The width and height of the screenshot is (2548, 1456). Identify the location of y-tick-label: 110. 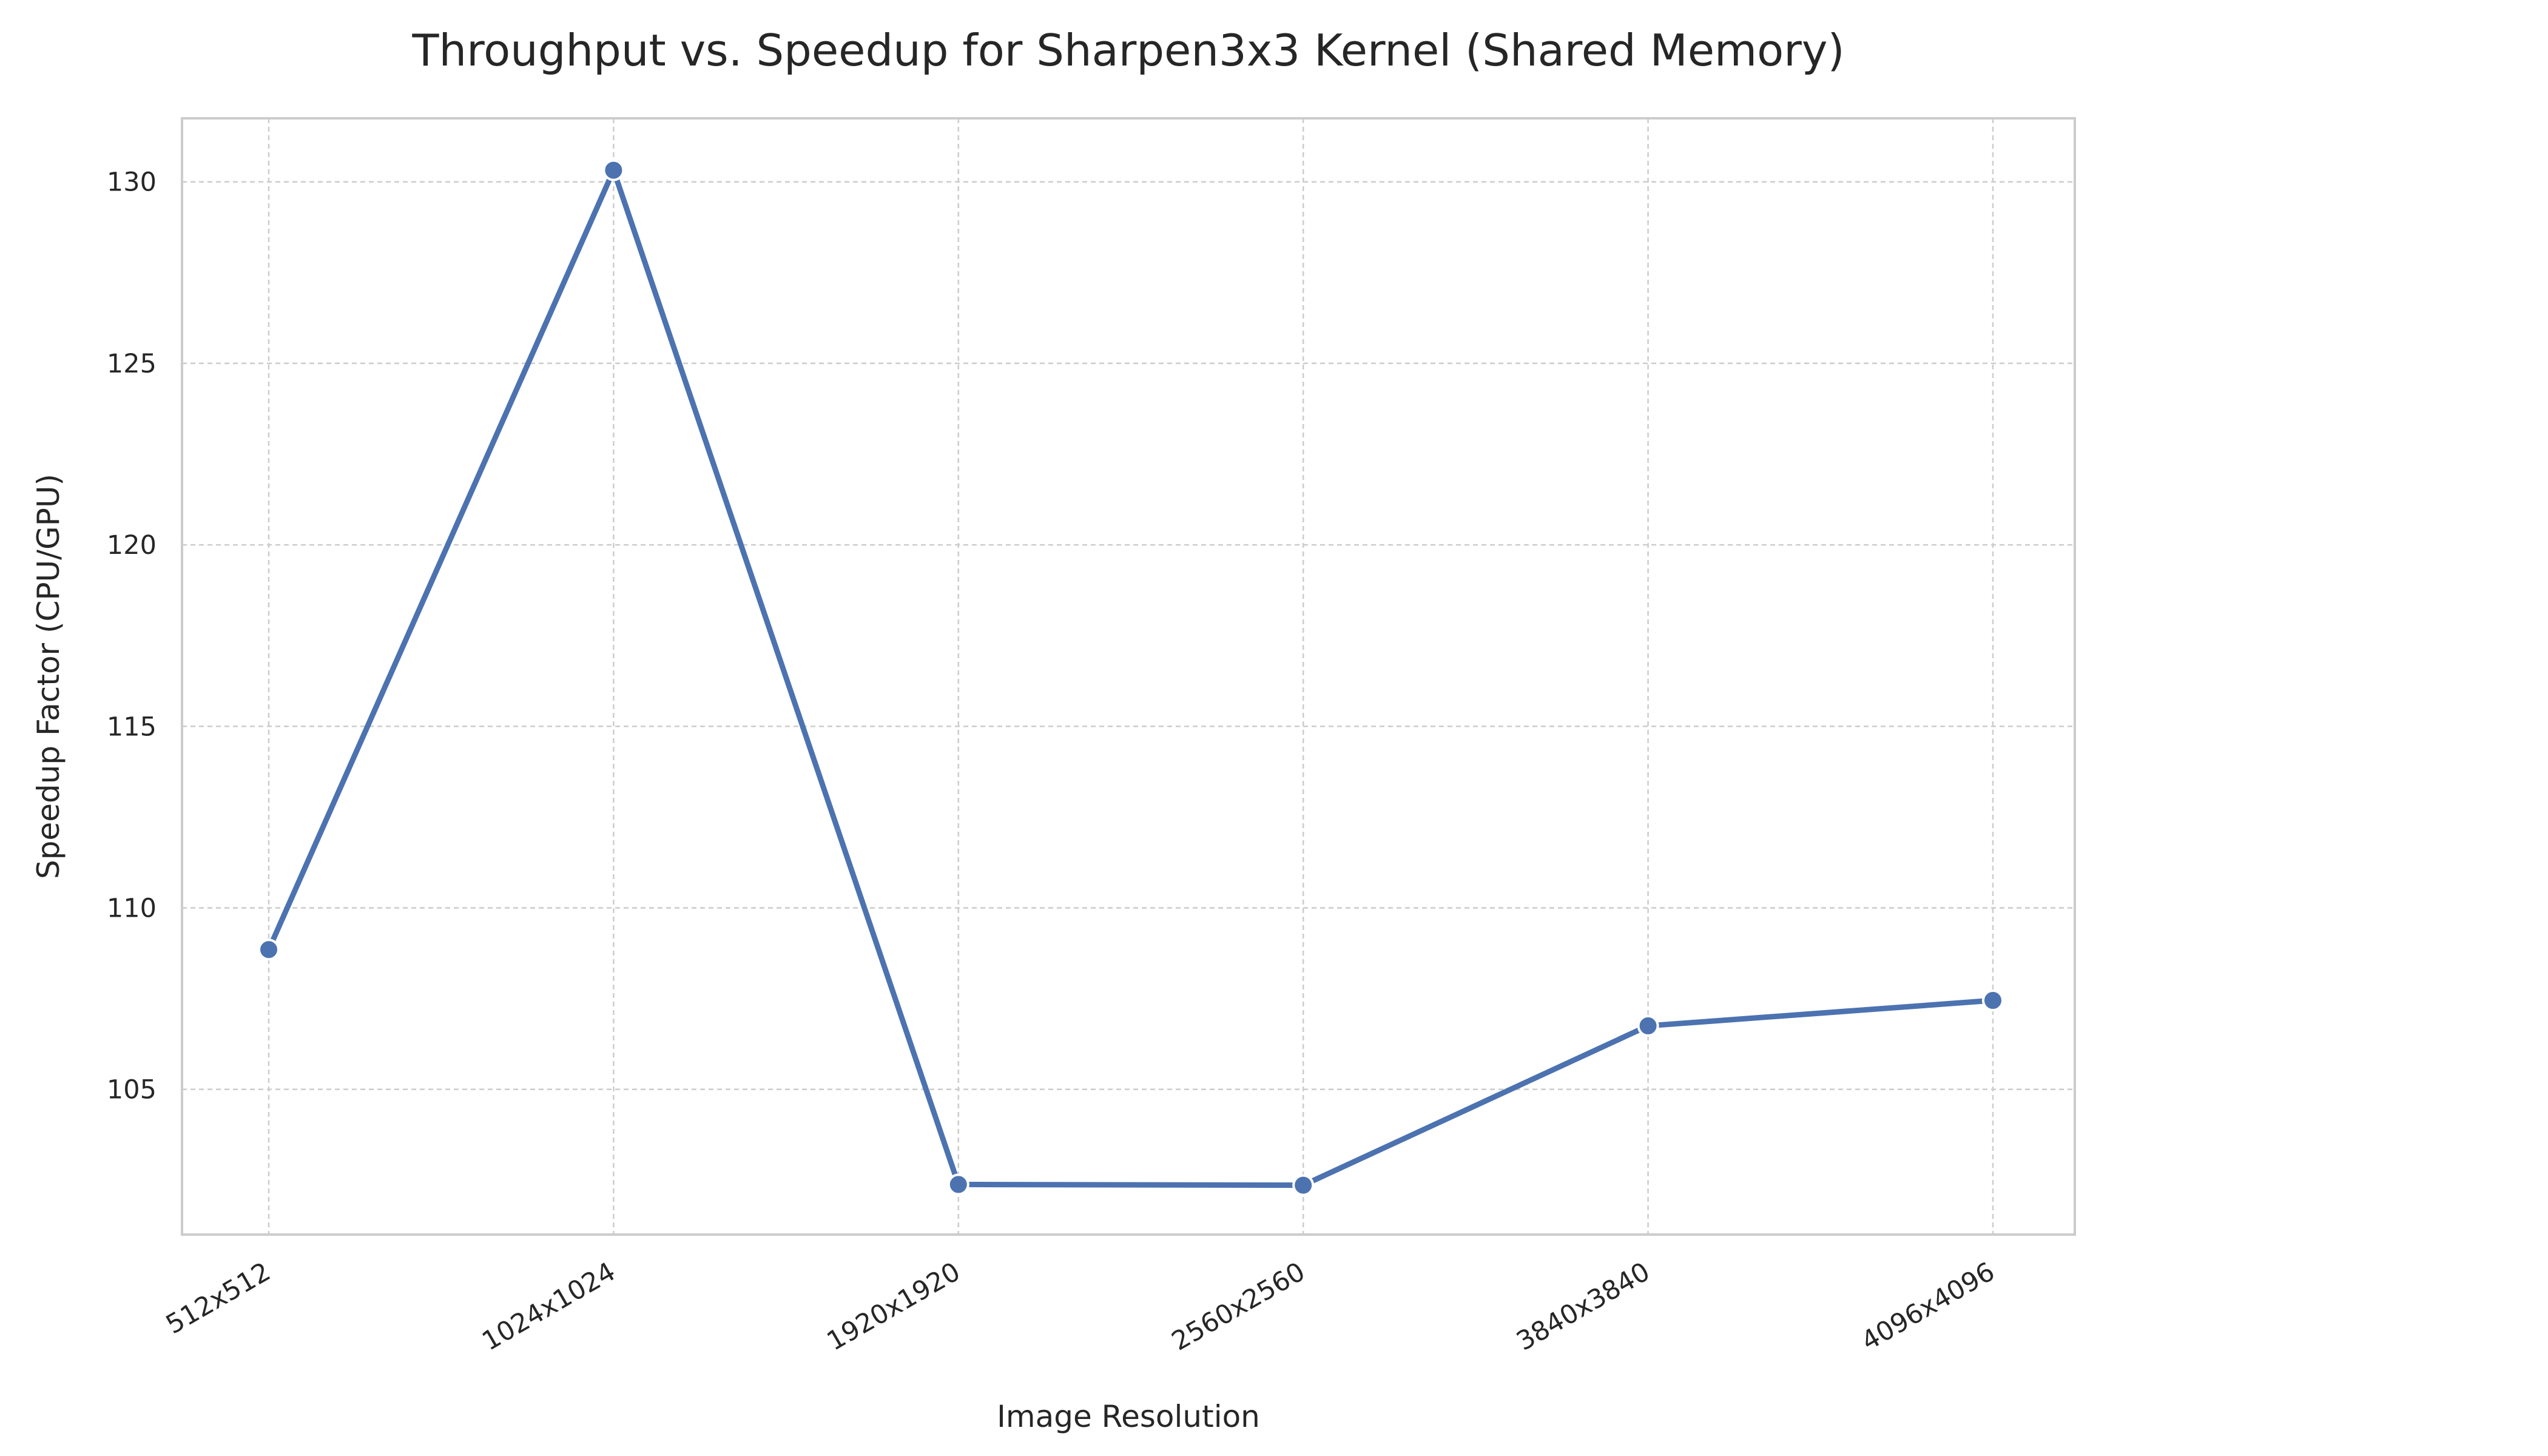
(132, 908).